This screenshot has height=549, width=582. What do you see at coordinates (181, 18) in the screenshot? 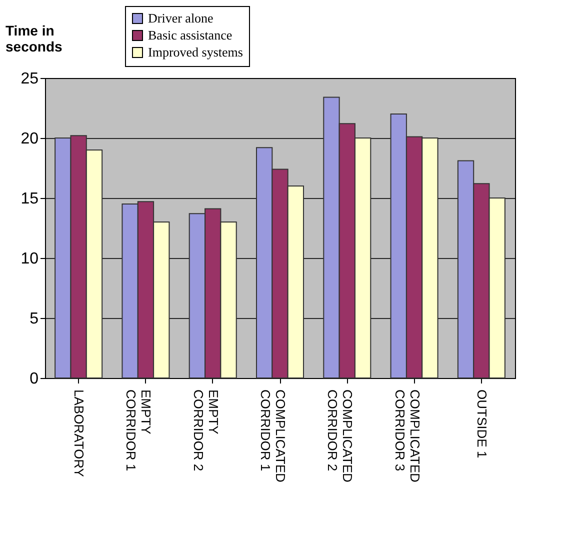
I see `legend-label: Driver alone` at bounding box center [181, 18].